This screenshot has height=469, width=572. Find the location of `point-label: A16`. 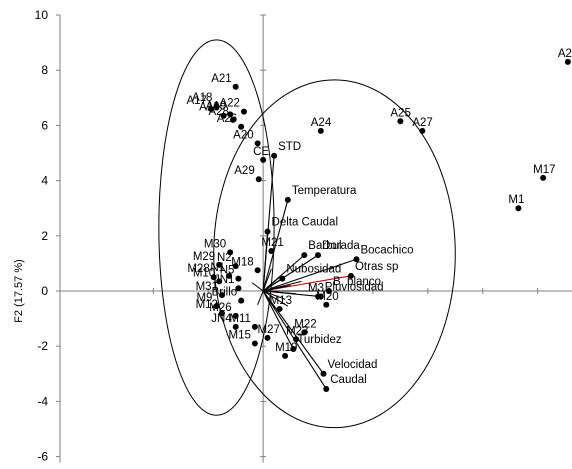

point-label: A16 is located at coordinates (209, 108).